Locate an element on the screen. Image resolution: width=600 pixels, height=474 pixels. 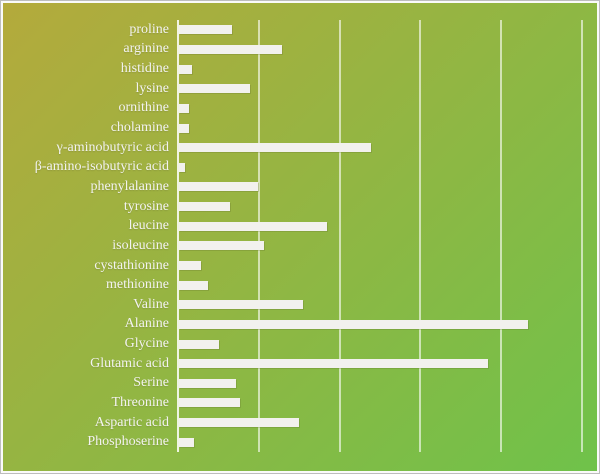
bar-row: arginine is located at coordinates (300, 50).